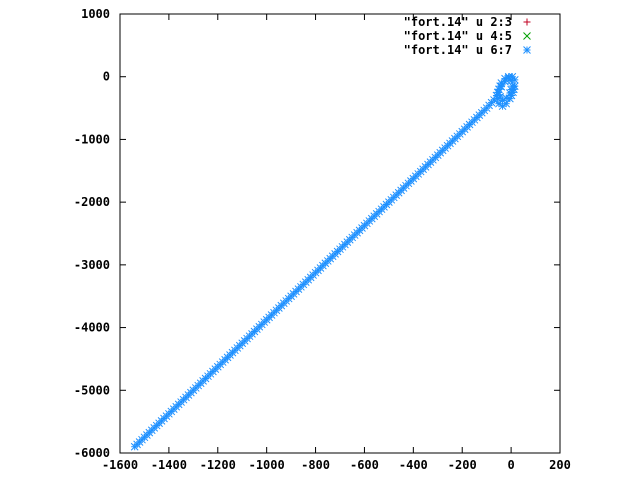  What do you see at coordinates (458, 50) in the screenshot?
I see `legend-label: "fort.14" u 6:7` at bounding box center [458, 50].